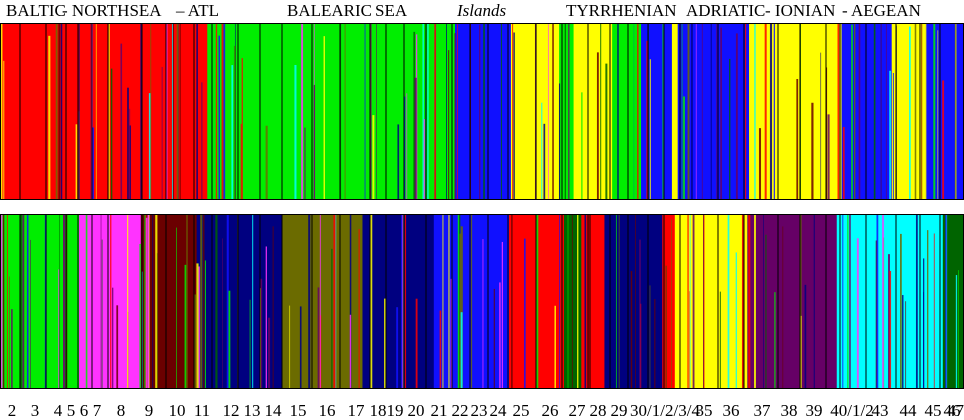 This screenshot has width=964, height=420. I want to click on population-label: 47, so click(955, 410).